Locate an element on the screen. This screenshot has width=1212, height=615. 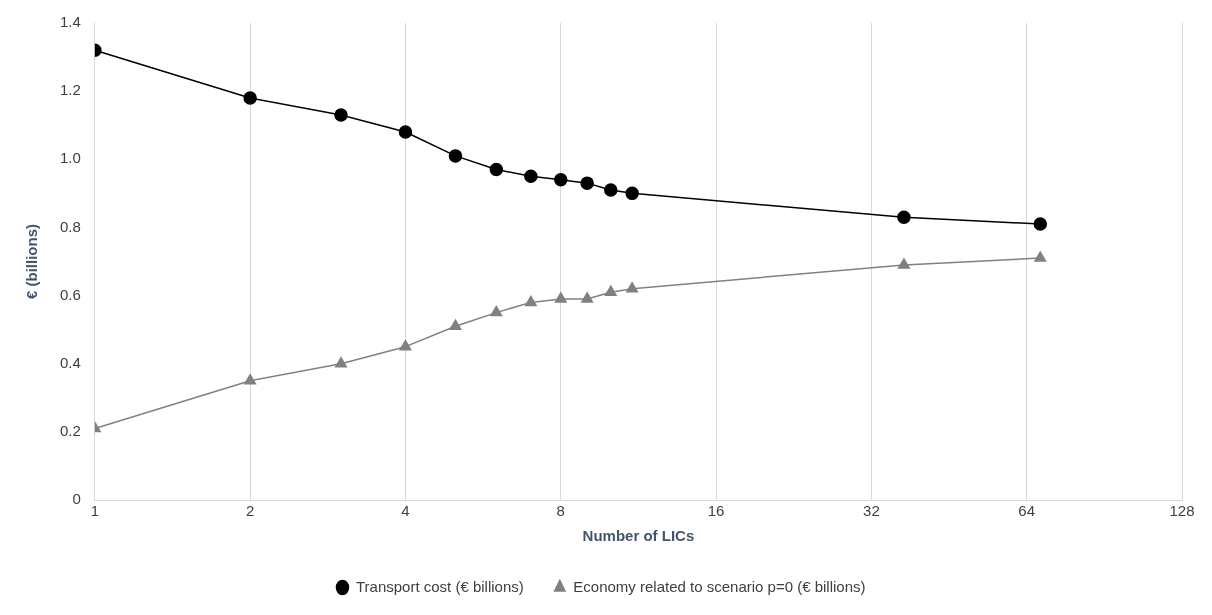
y-axis-title: € (billions) is located at coordinates (32, 261).